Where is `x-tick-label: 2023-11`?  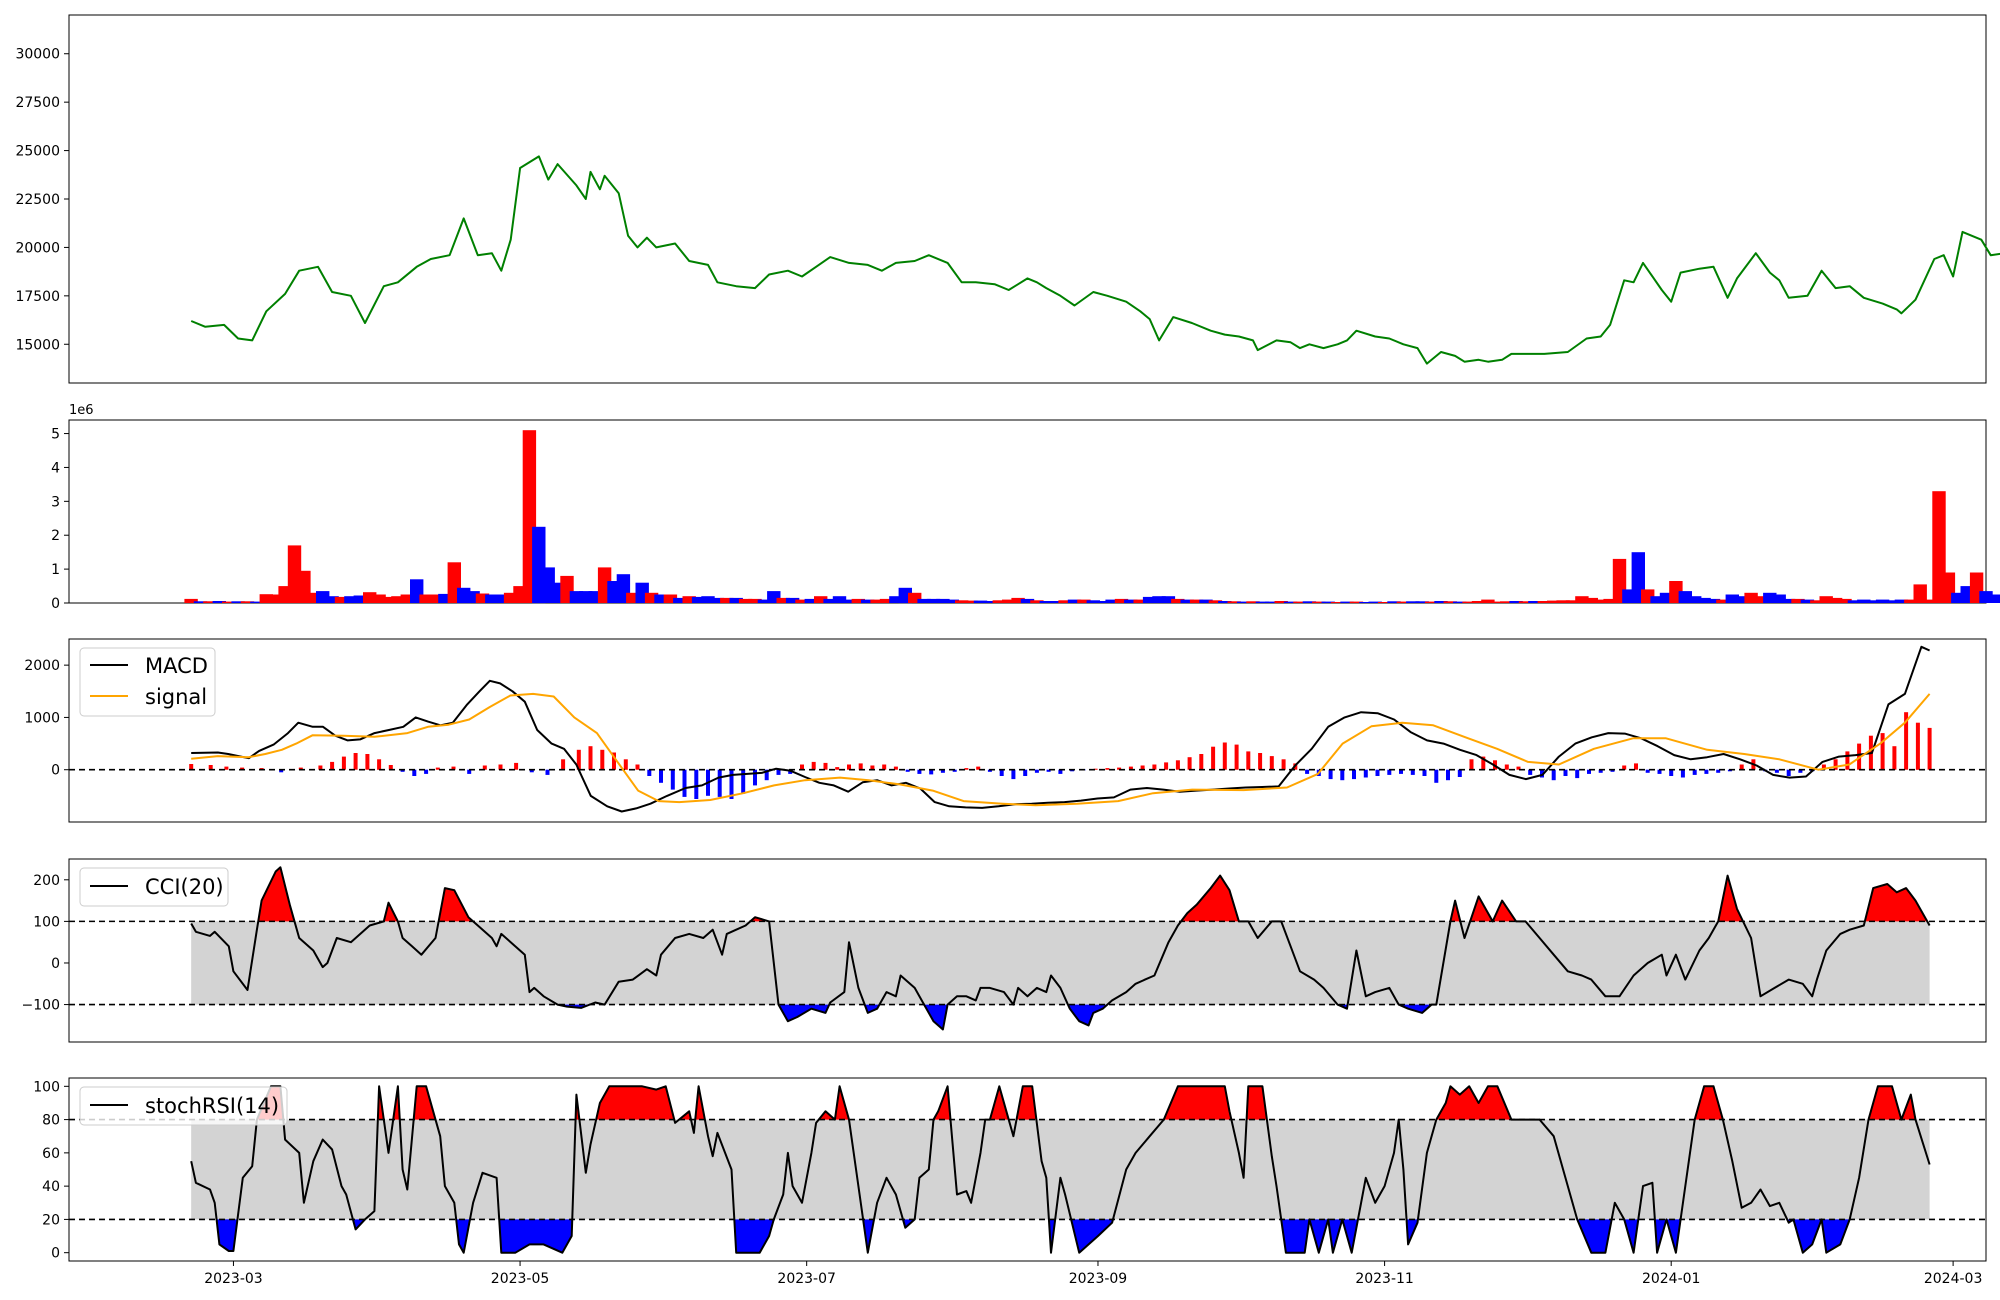
x-tick-label: 2023-11 is located at coordinates (1384, 1279).